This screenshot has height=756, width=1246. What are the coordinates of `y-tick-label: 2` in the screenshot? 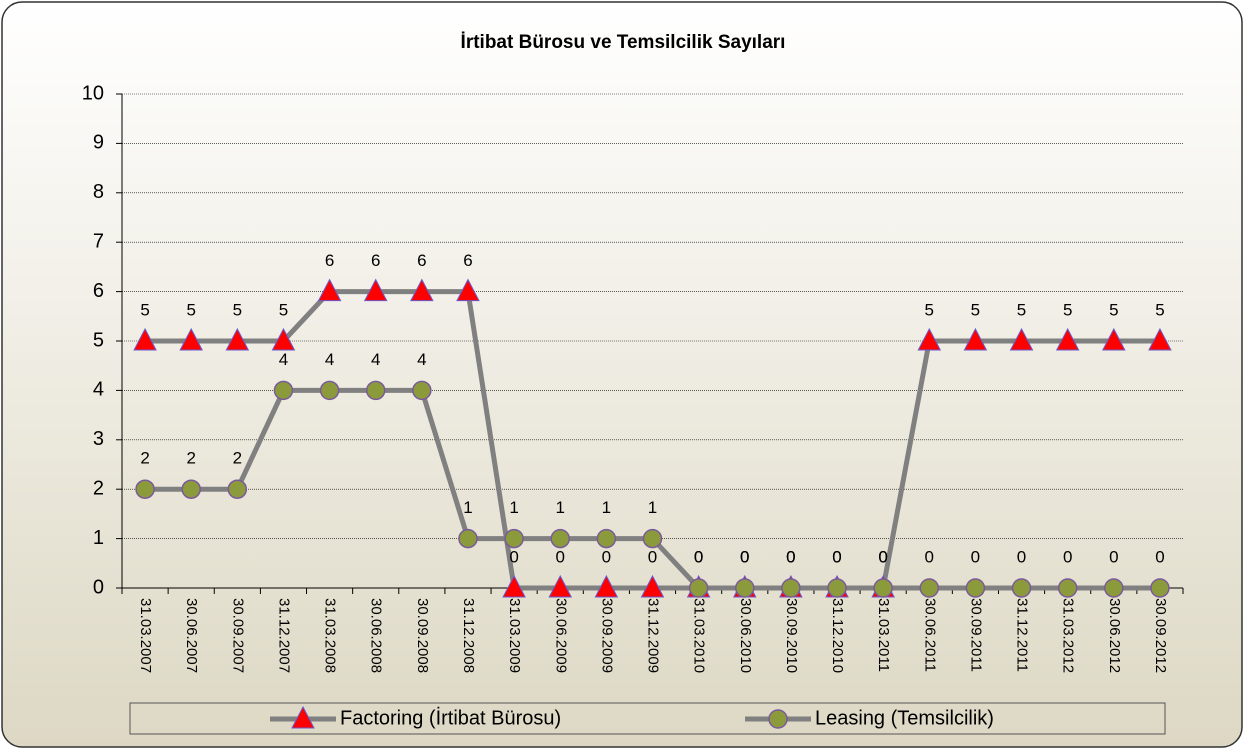 It's located at (98, 488).